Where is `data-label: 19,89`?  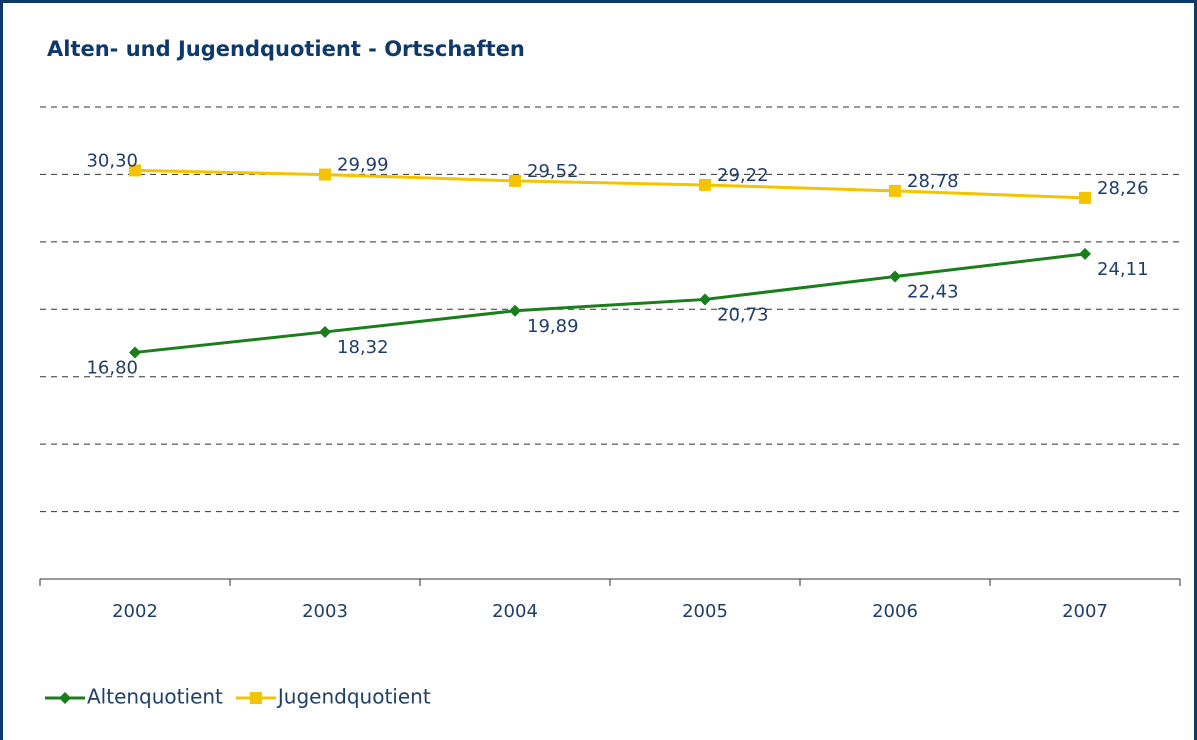 data-label: 19,89 is located at coordinates (553, 326).